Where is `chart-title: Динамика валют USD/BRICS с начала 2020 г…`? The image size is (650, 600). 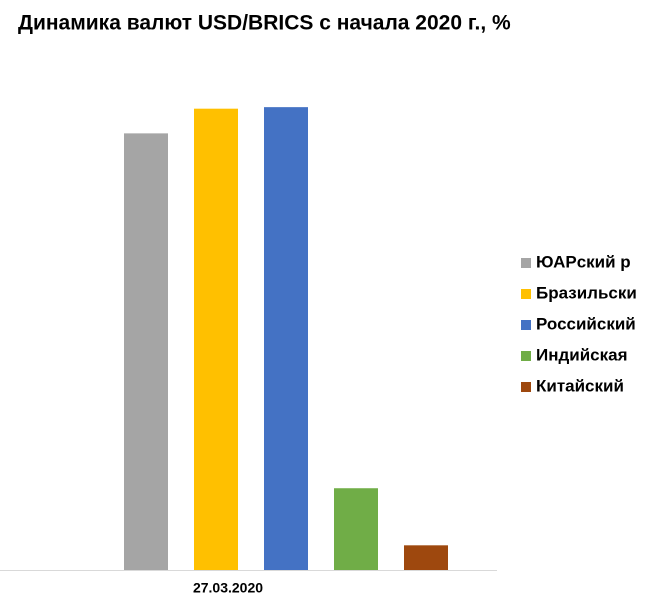
chart-title: Динамика валют USD/BRICS с начала 2020 г… is located at coordinates (264, 23).